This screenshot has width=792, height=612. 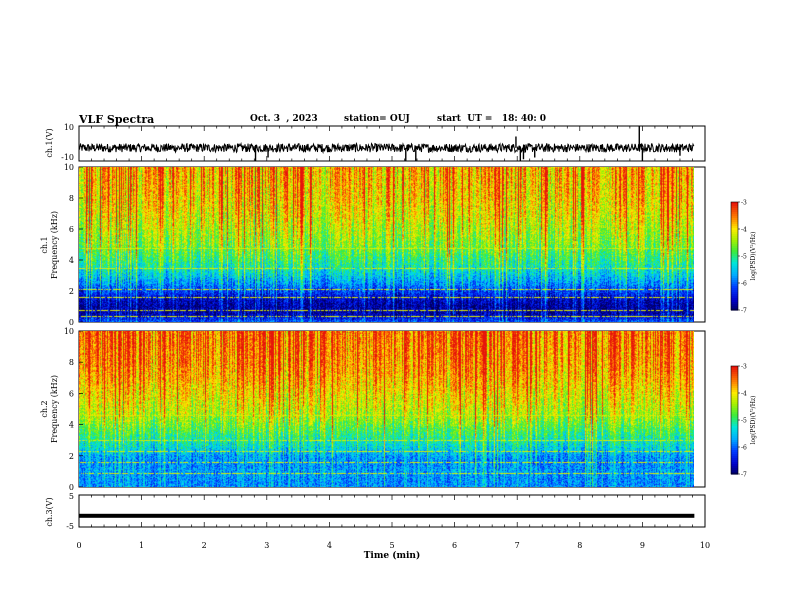 What do you see at coordinates (377, 119) in the screenshot?
I see `station-label: station= OUJ` at bounding box center [377, 119].